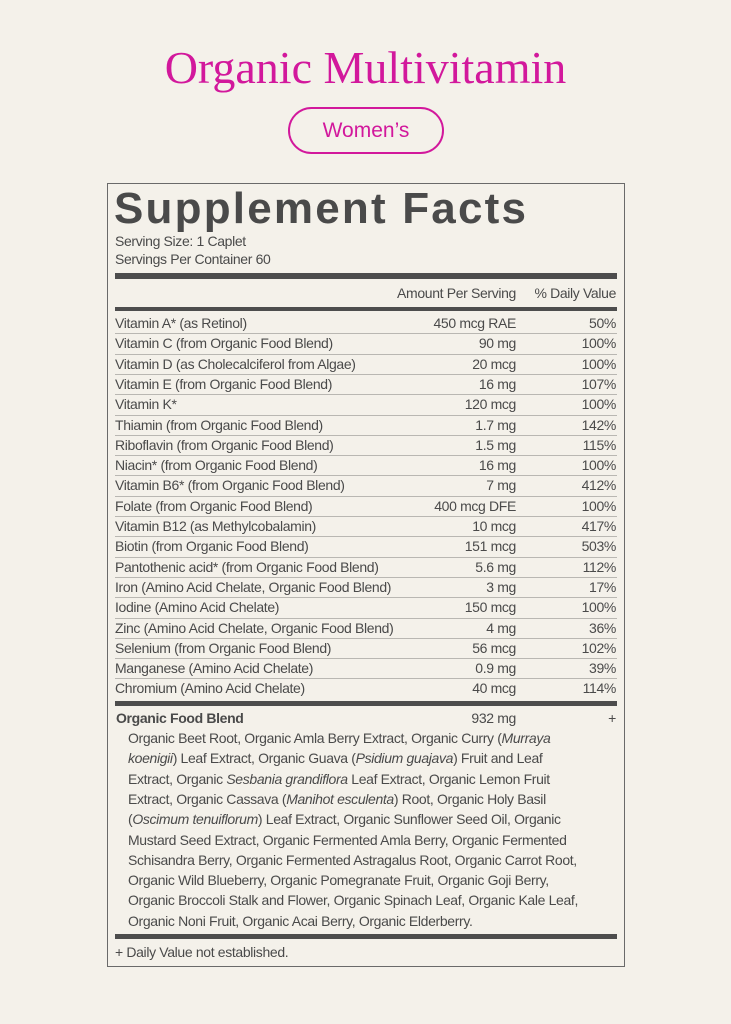 This screenshot has height=1024, width=731. I want to click on nutrient-name: Vitamin B6* (from Organic Food Blend), so click(230, 485).